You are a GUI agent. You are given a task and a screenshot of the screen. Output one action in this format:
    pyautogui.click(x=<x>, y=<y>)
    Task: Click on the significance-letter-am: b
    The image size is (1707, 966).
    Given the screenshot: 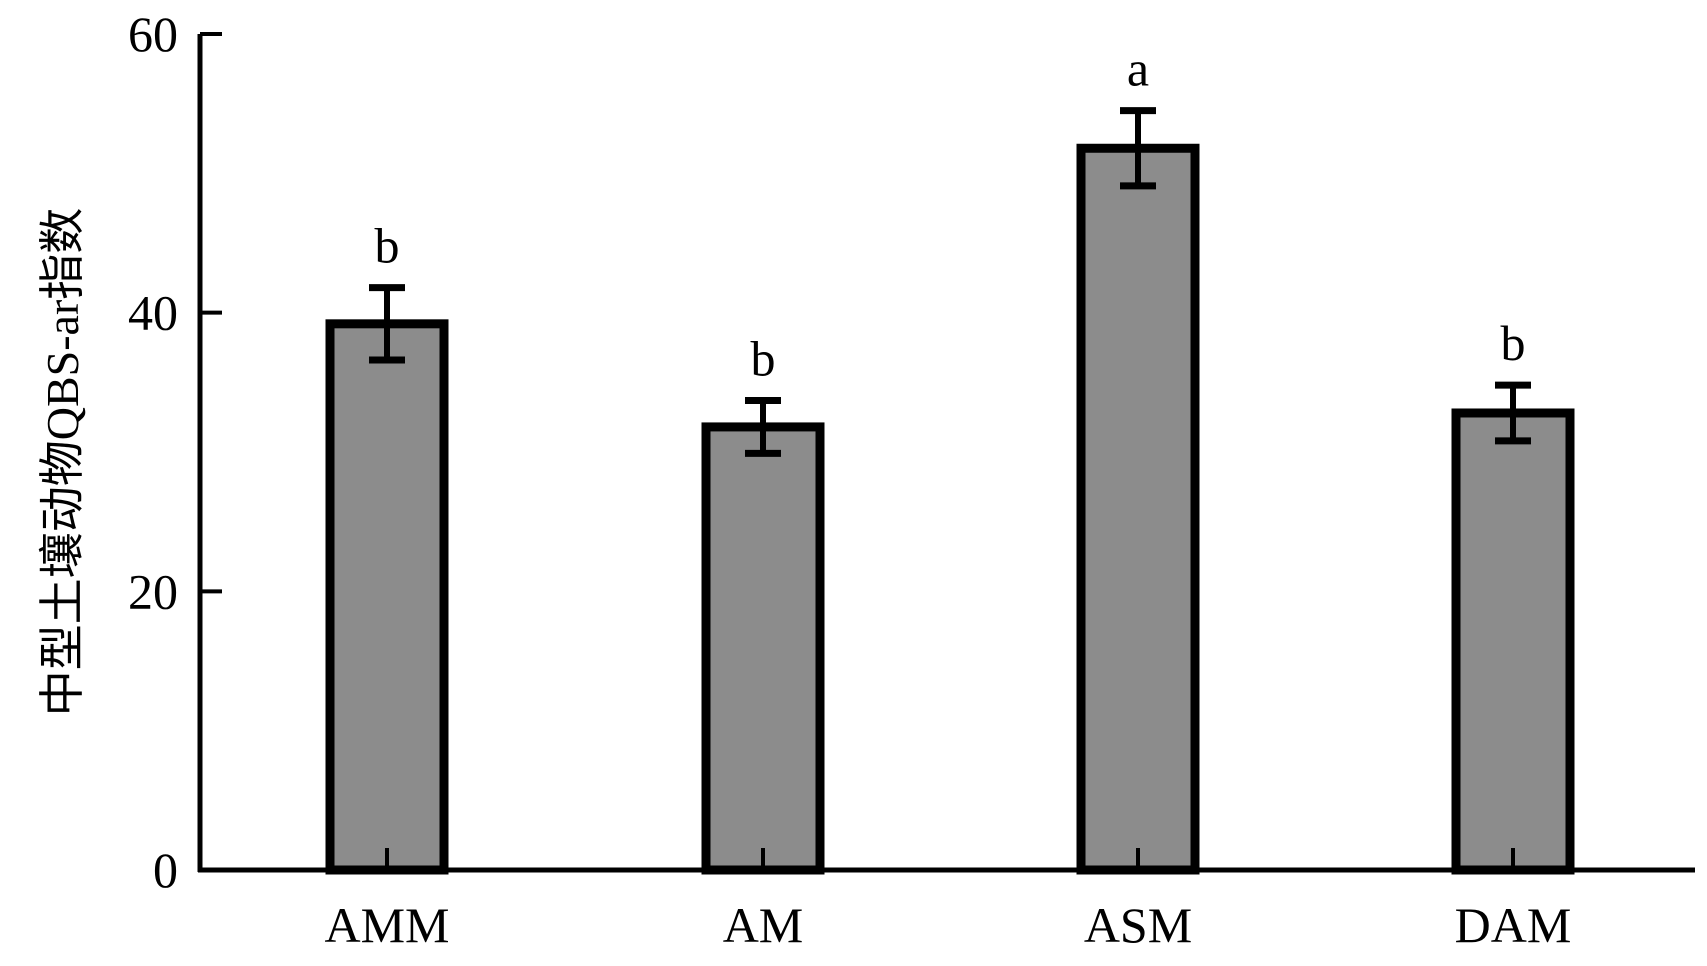 What is the action you would take?
    pyautogui.click(x=763, y=358)
    